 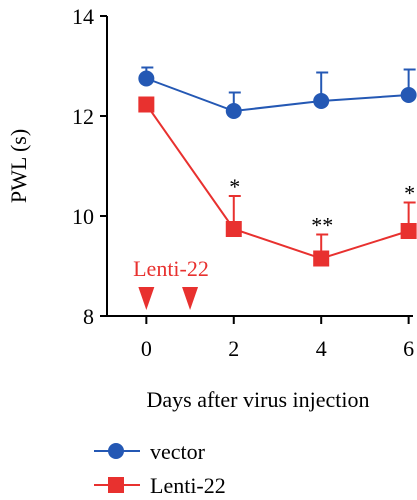 I want to click on x-tick-label-6: 6, so click(x=408, y=348).